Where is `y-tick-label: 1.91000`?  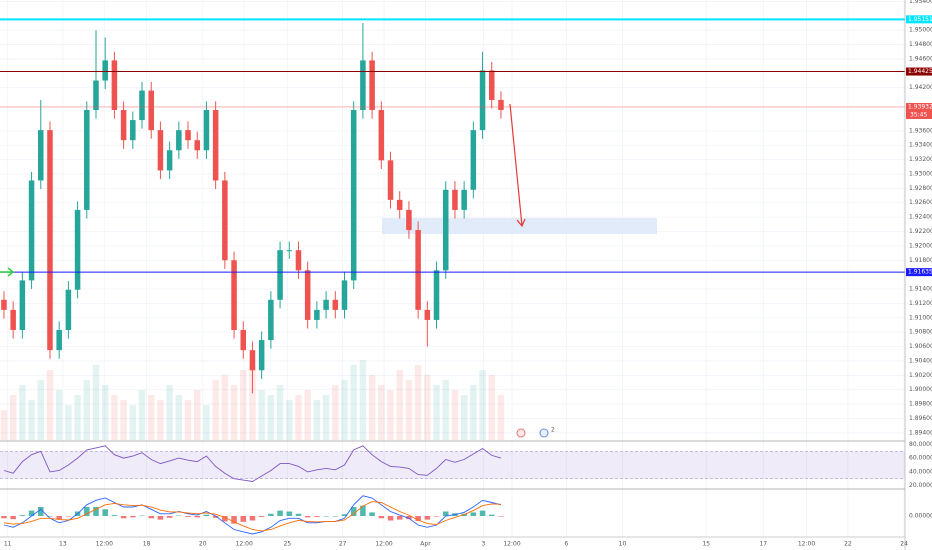 y-tick-label: 1.91000 is located at coordinates (920, 317).